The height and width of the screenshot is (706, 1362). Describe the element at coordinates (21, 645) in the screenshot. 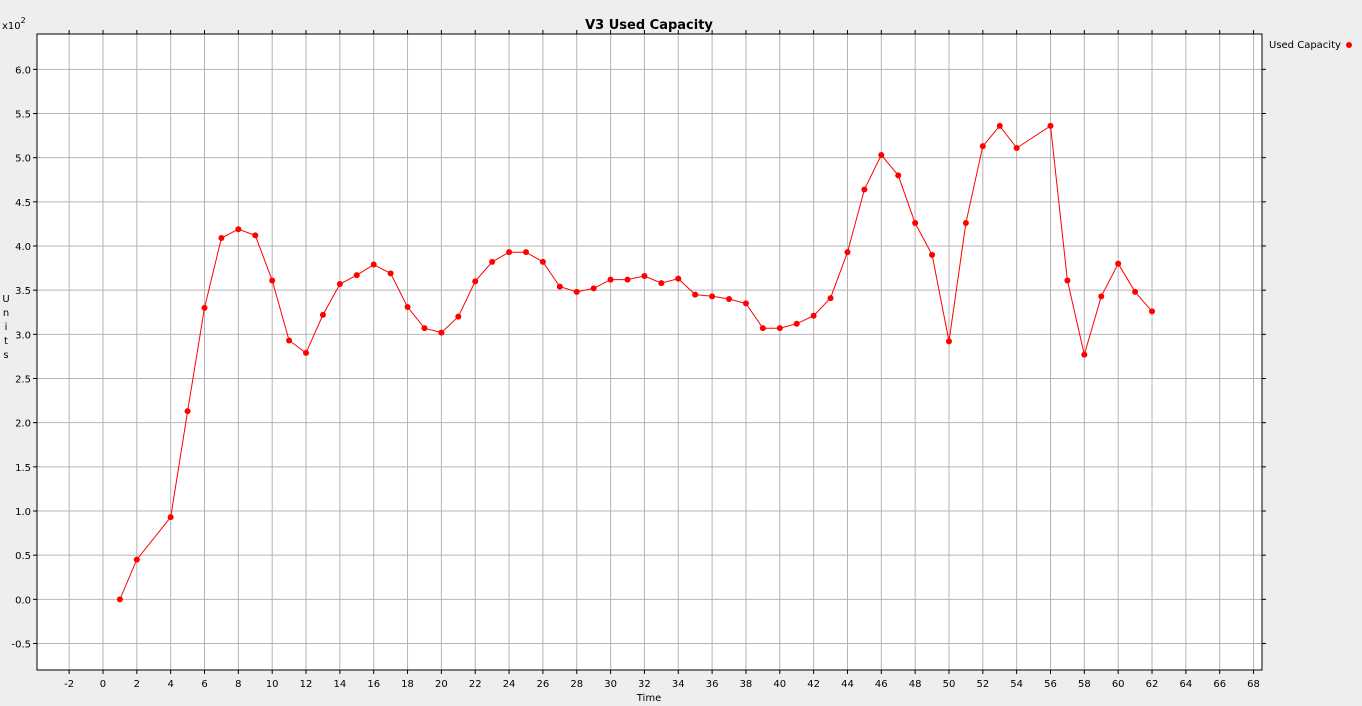

I see `y-tick-label: -0.5` at that location.